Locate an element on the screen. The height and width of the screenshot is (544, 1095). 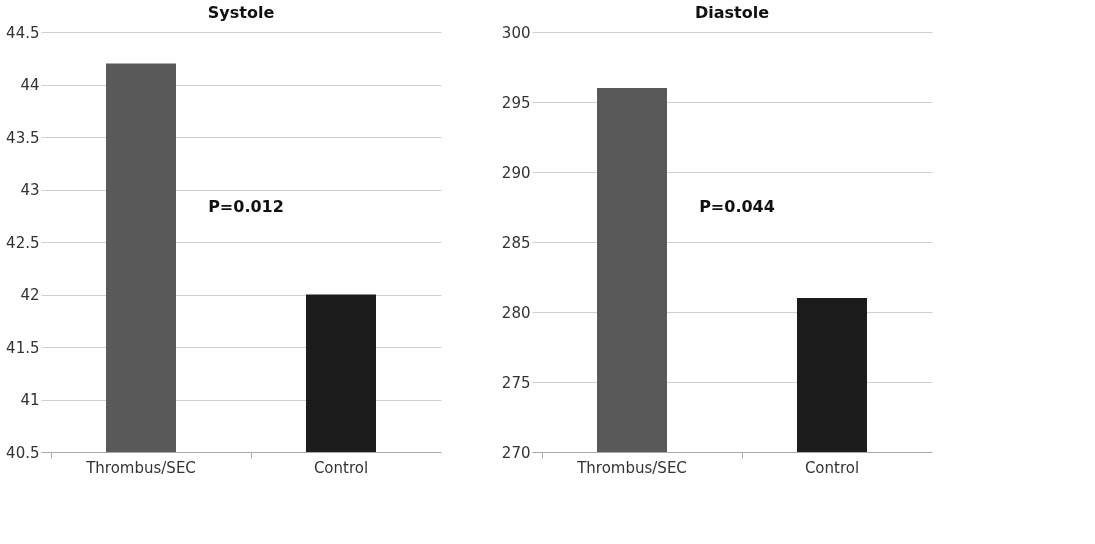
y-tick-label: 41.5 is located at coordinates (23, 347).